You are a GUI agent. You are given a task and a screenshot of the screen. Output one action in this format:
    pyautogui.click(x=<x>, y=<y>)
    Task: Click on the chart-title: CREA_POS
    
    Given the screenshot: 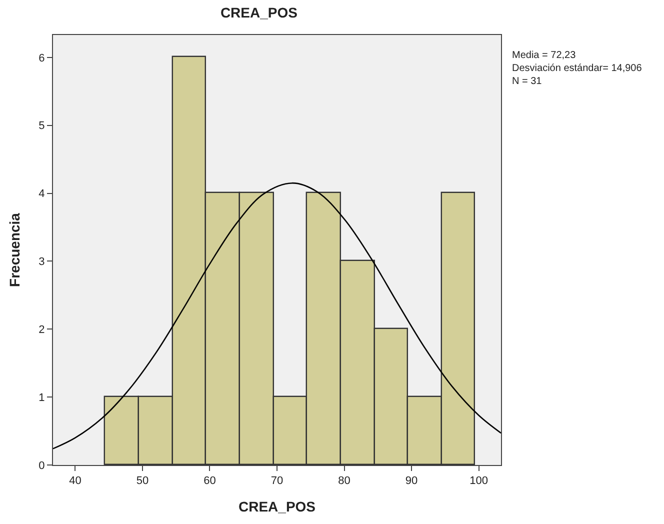 What is the action you would take?
    pyautogui.click(x=259, y=12)
    